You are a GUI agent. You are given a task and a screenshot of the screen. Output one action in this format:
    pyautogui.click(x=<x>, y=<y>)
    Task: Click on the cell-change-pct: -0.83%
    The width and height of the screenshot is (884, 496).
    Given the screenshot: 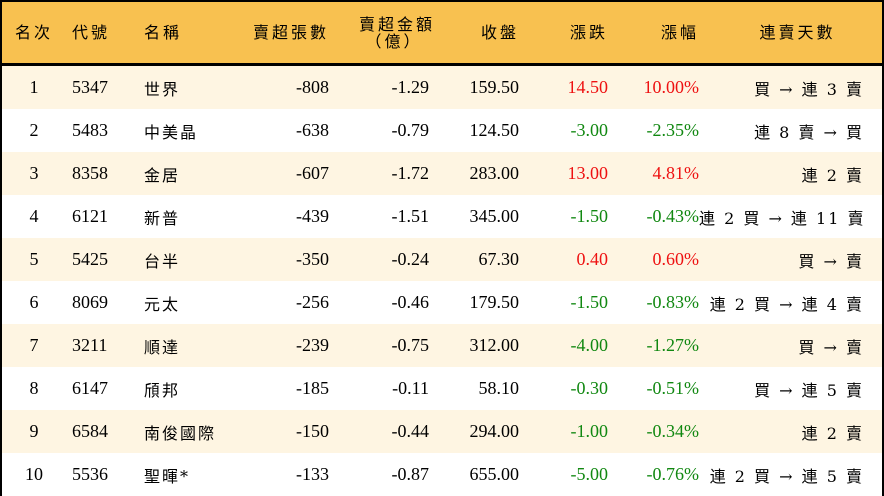 What is the action you would take?
    pyautogui.click(x=673, y=302)
    